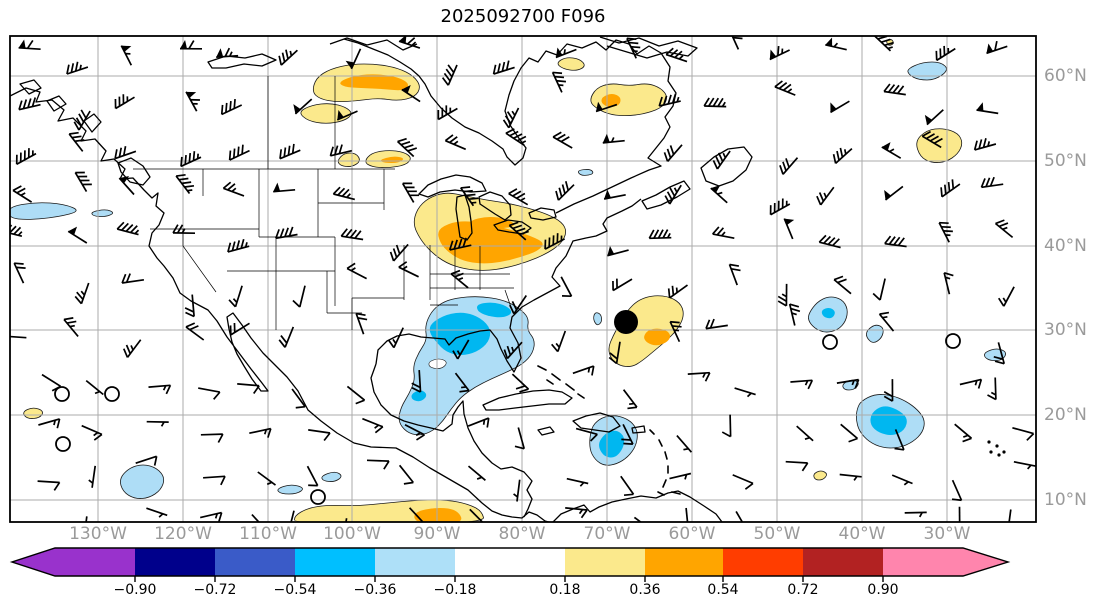 The image size is (1105, 615). I want to click on anomaly-hole, so click(437, 363).